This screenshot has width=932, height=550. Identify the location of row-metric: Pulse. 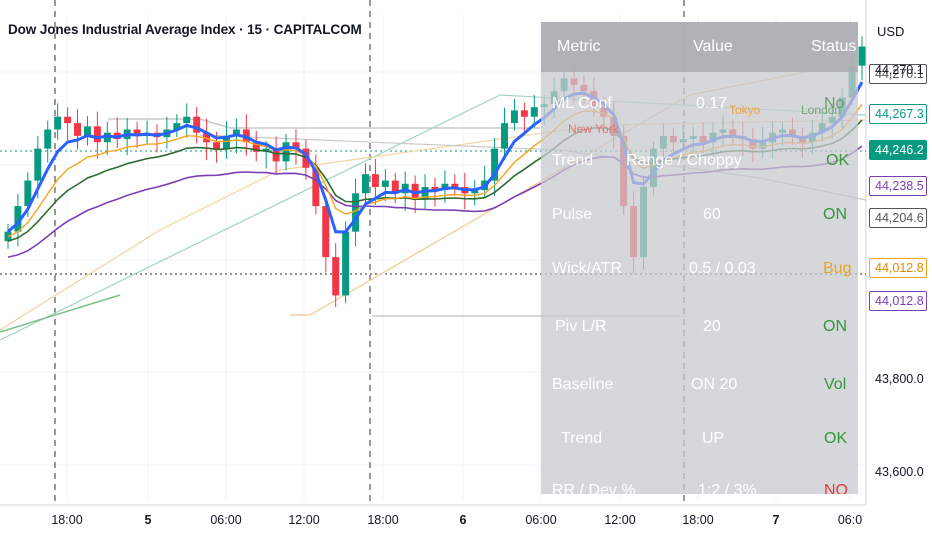
(572, 214).